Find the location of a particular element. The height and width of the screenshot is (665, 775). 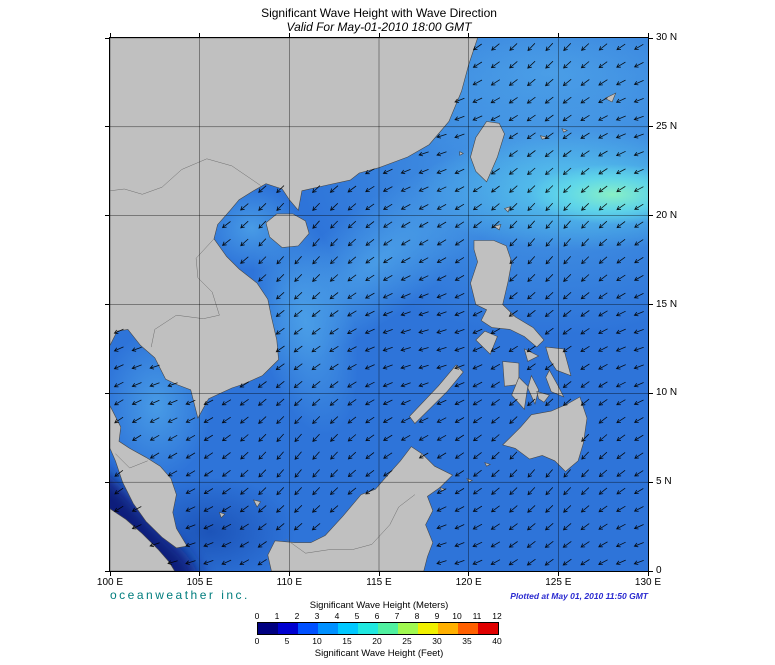

lon-tick-label: 125 E is located at coordinates (558, 582).